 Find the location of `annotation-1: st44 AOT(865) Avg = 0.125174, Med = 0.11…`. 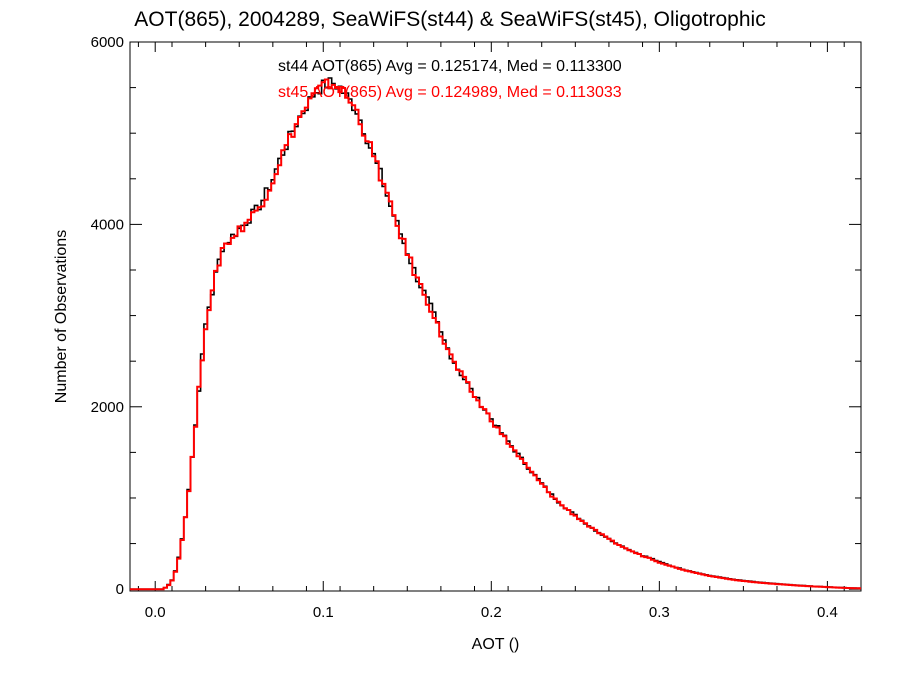

annotation-1: st44 AOT(865) Avg = 0.125174, Med = 0.11… is located at coordinates (450, 66).